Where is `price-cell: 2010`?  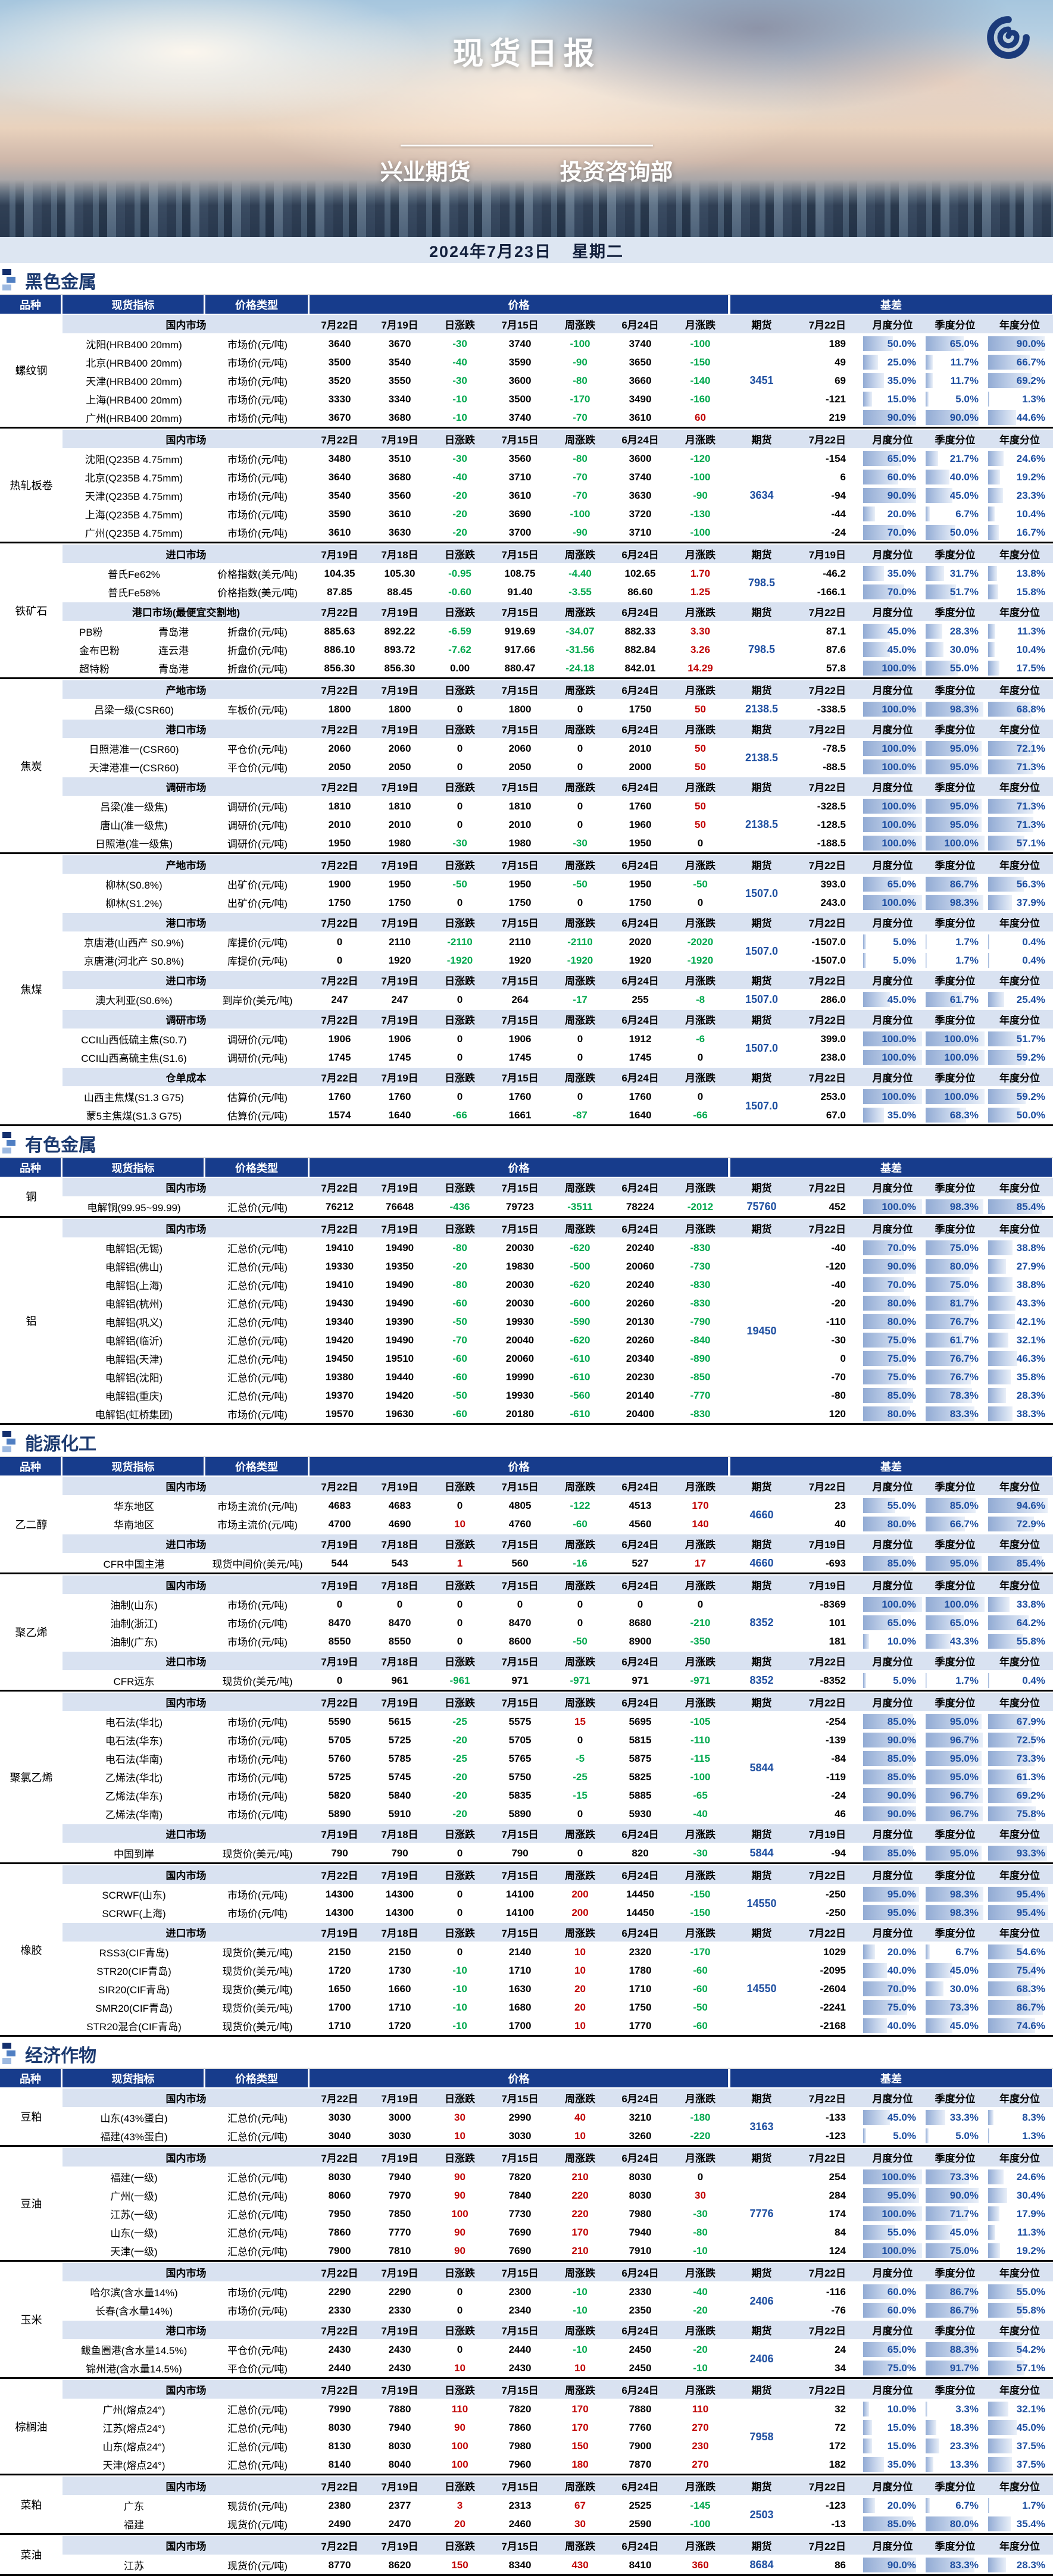 price-cell: 2010 is located at coordinates (399, 824).